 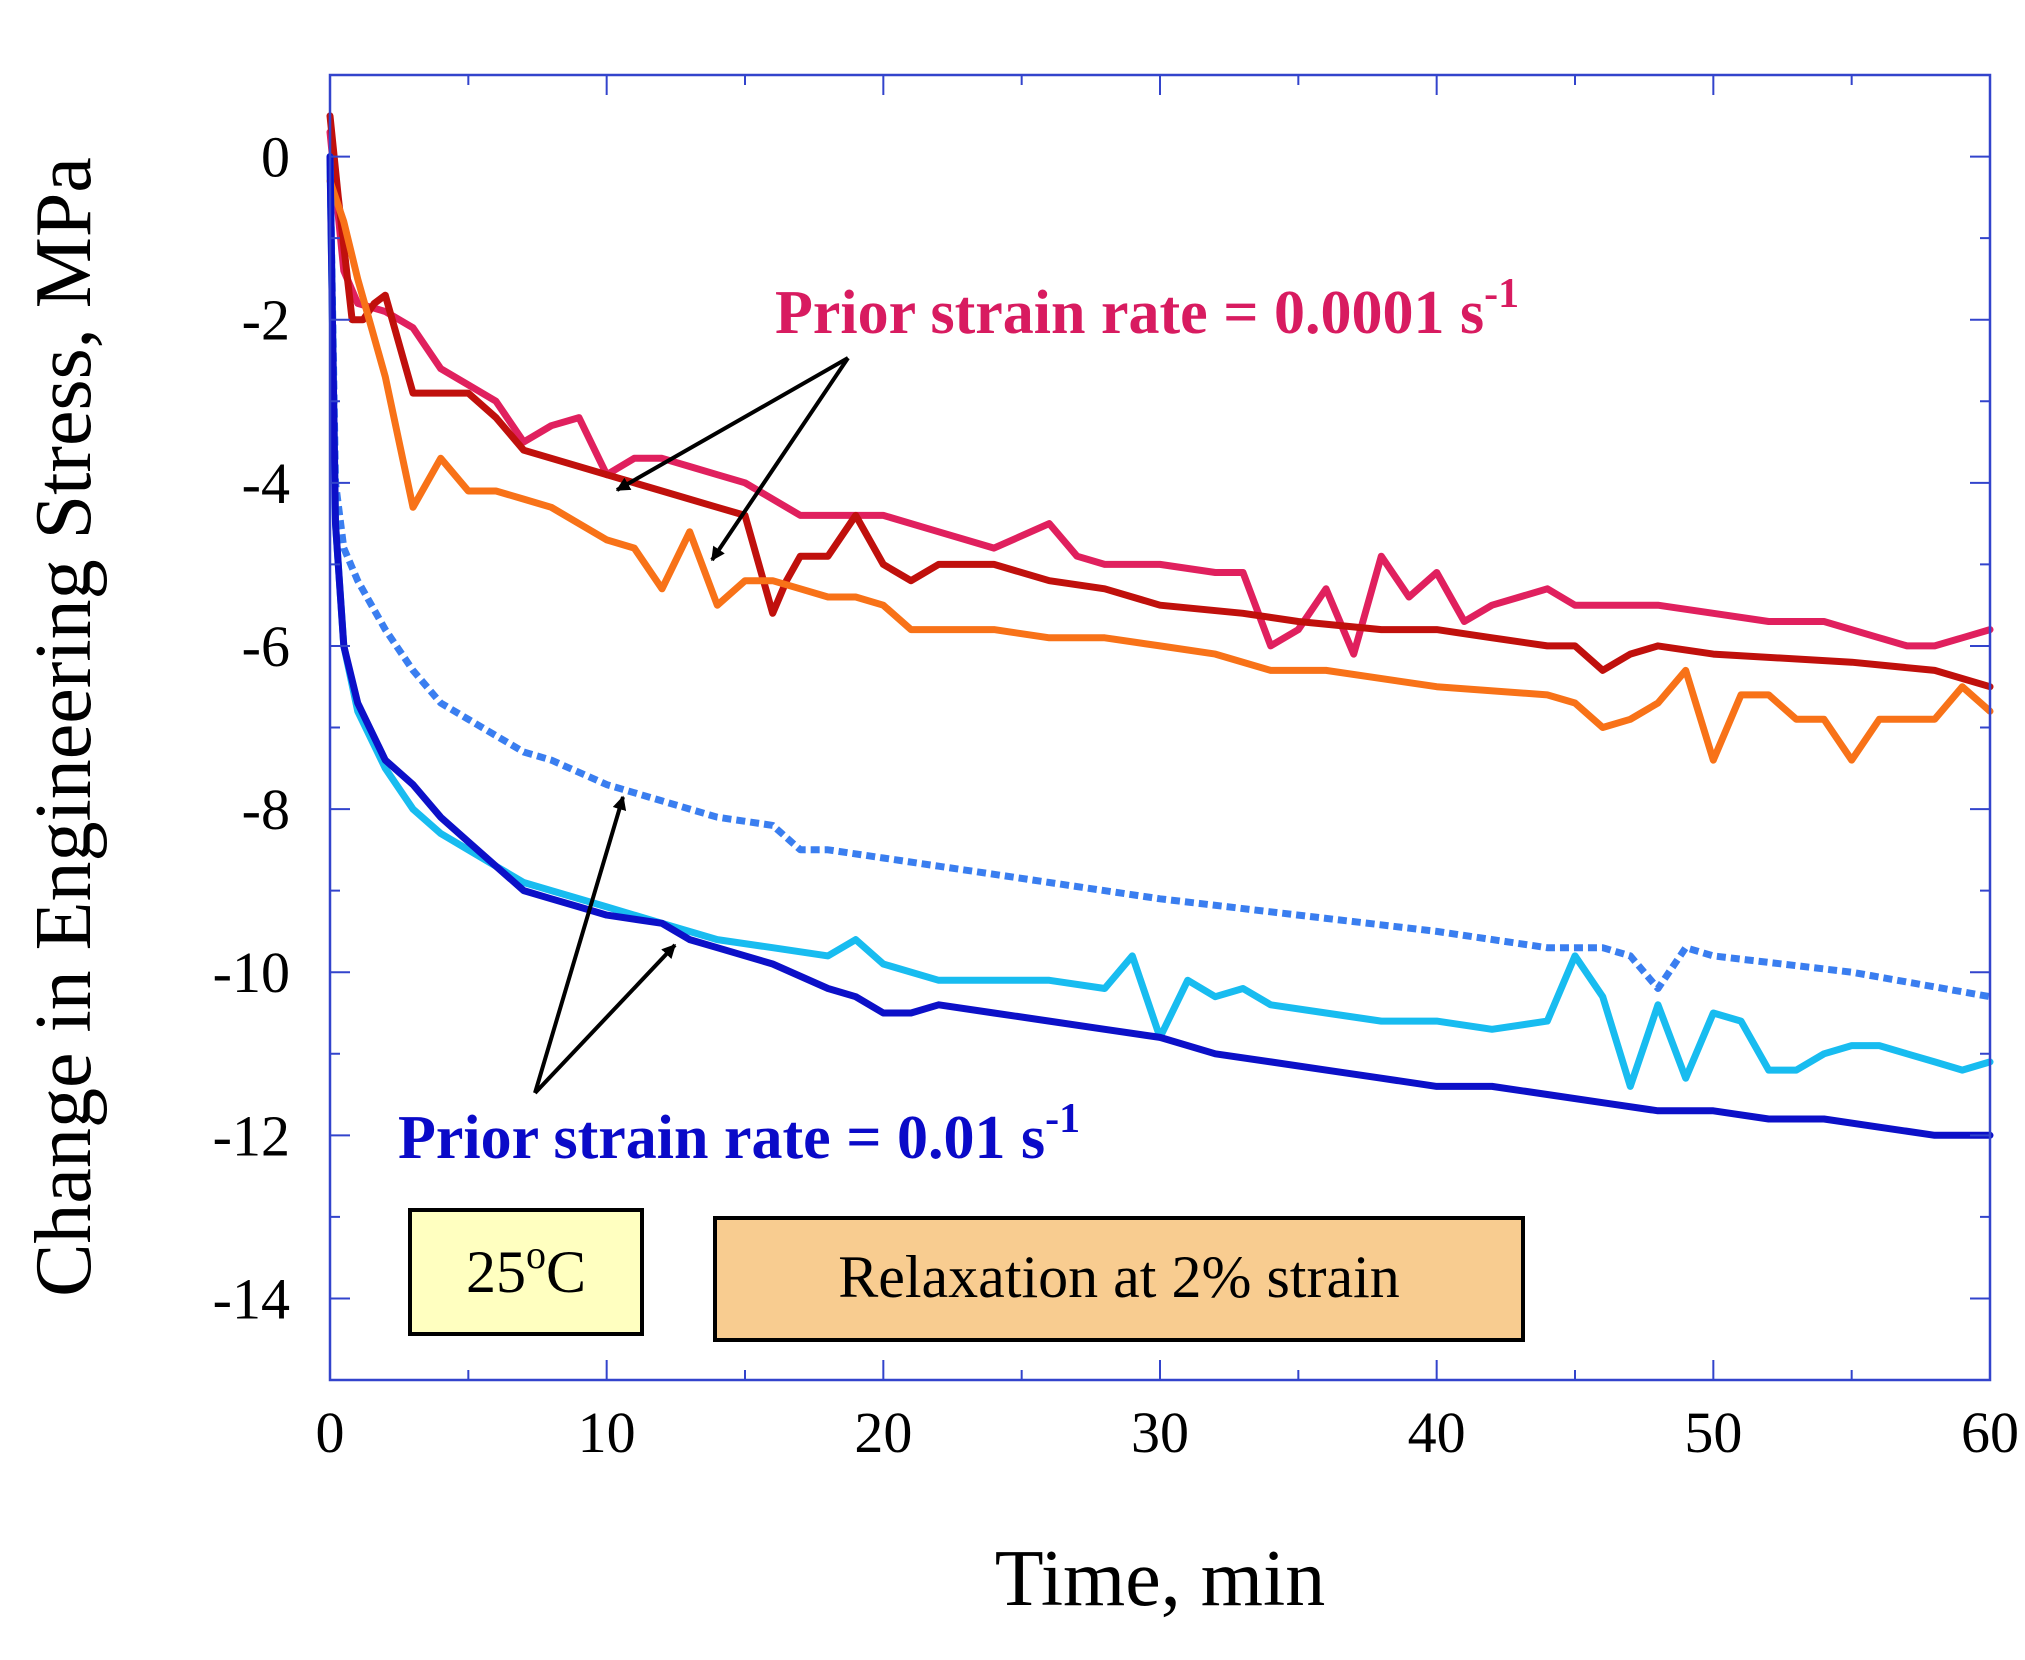 I want to click on temperature-unit: C, so click(x=566, y=1272).